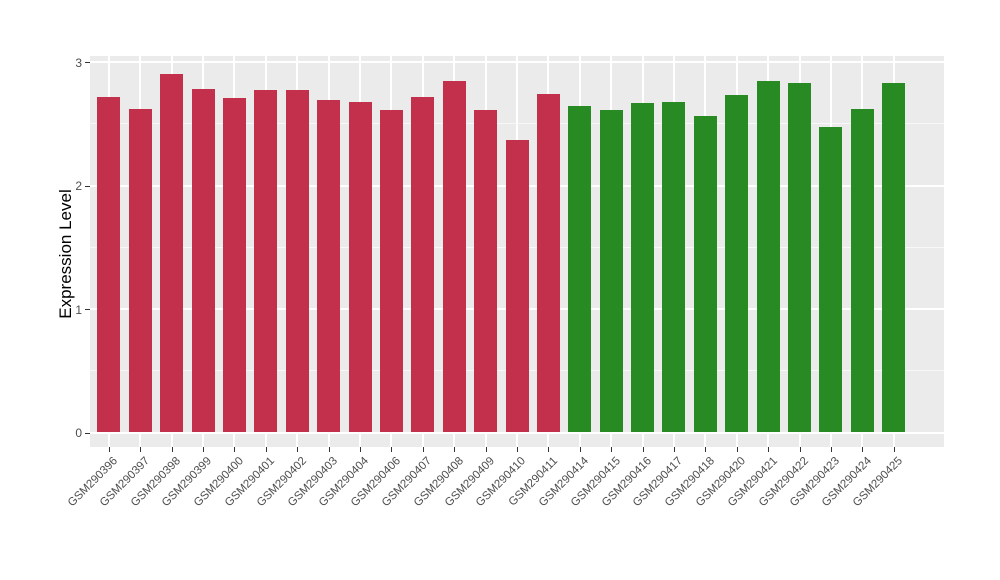 The height and width of the screenshot is (580, 1000). What do you see at coordinates (548, 263) in the screenshot?
I see `bar-GSM290411` at bounding box center [548, 263].